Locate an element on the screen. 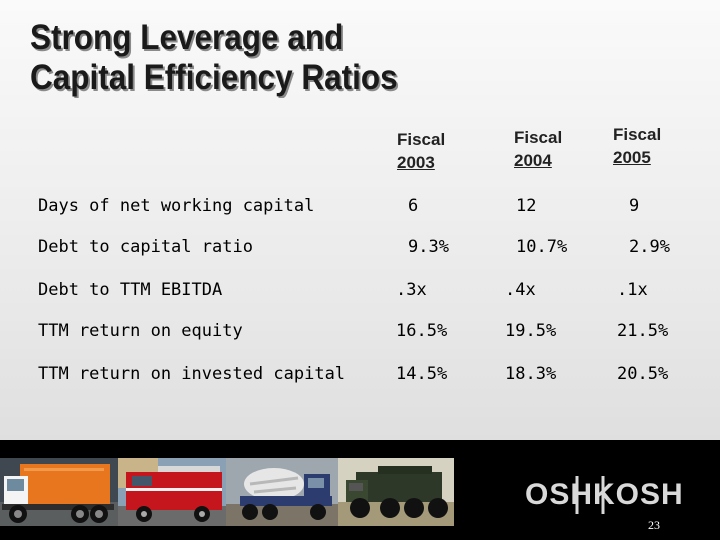  table-cell: 19.5% is located at coordinates (531, 331).